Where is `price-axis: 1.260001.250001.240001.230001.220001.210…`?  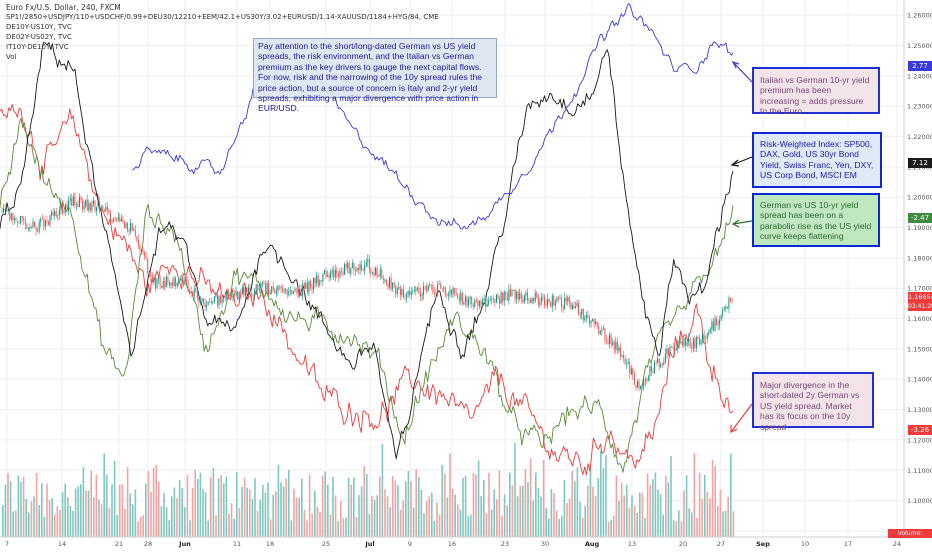 price-axis: 1.260001.250001.240001.230001.220001.210… is located at coordinates (919, 274).